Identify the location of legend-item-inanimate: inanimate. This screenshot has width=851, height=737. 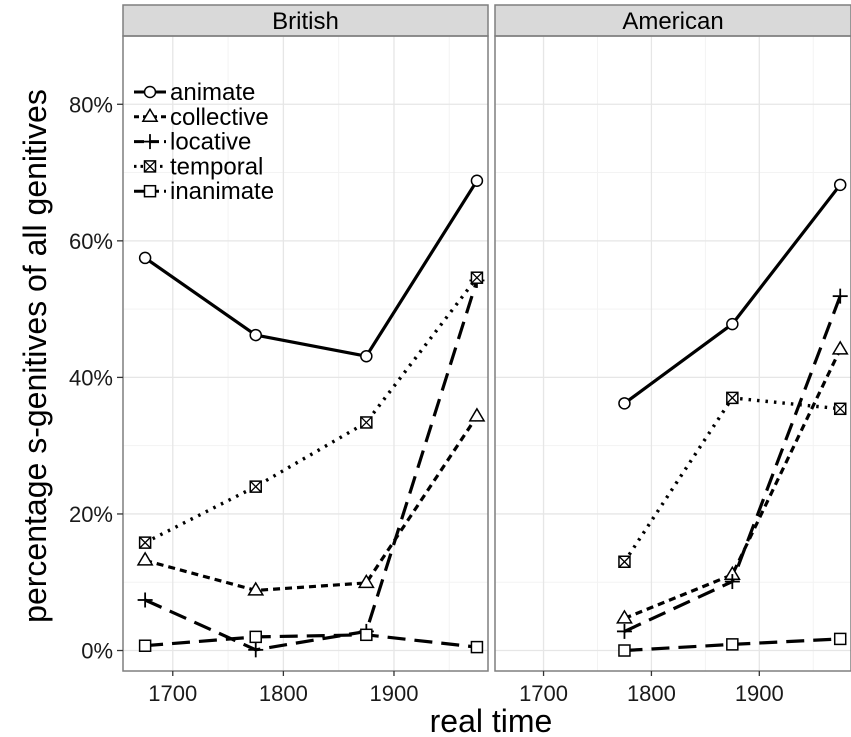
(204, 191).